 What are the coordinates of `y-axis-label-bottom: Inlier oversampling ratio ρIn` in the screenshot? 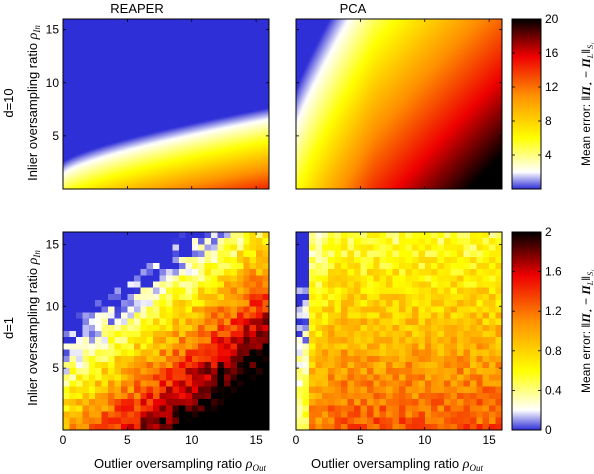 It's located at (33, 328).